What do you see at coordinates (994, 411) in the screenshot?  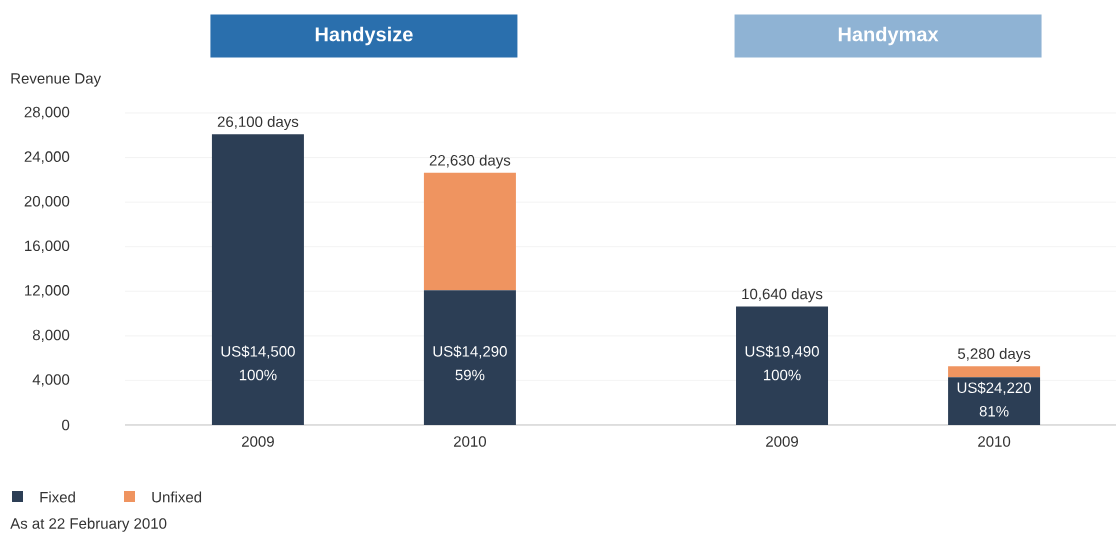 I see `annotation: 81%` at bounding box center [994, 411].